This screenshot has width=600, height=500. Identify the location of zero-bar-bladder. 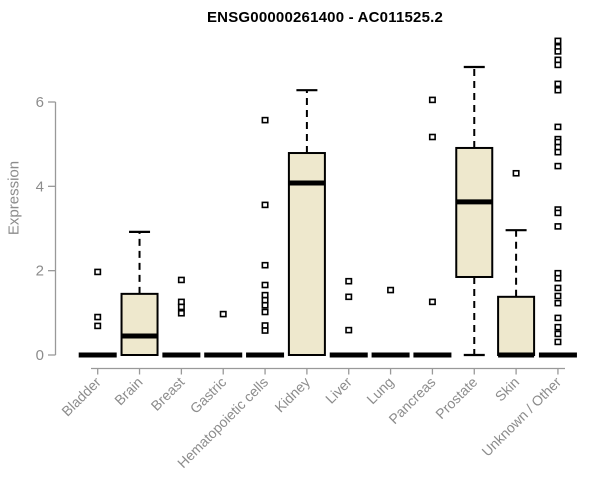
(97, 355).